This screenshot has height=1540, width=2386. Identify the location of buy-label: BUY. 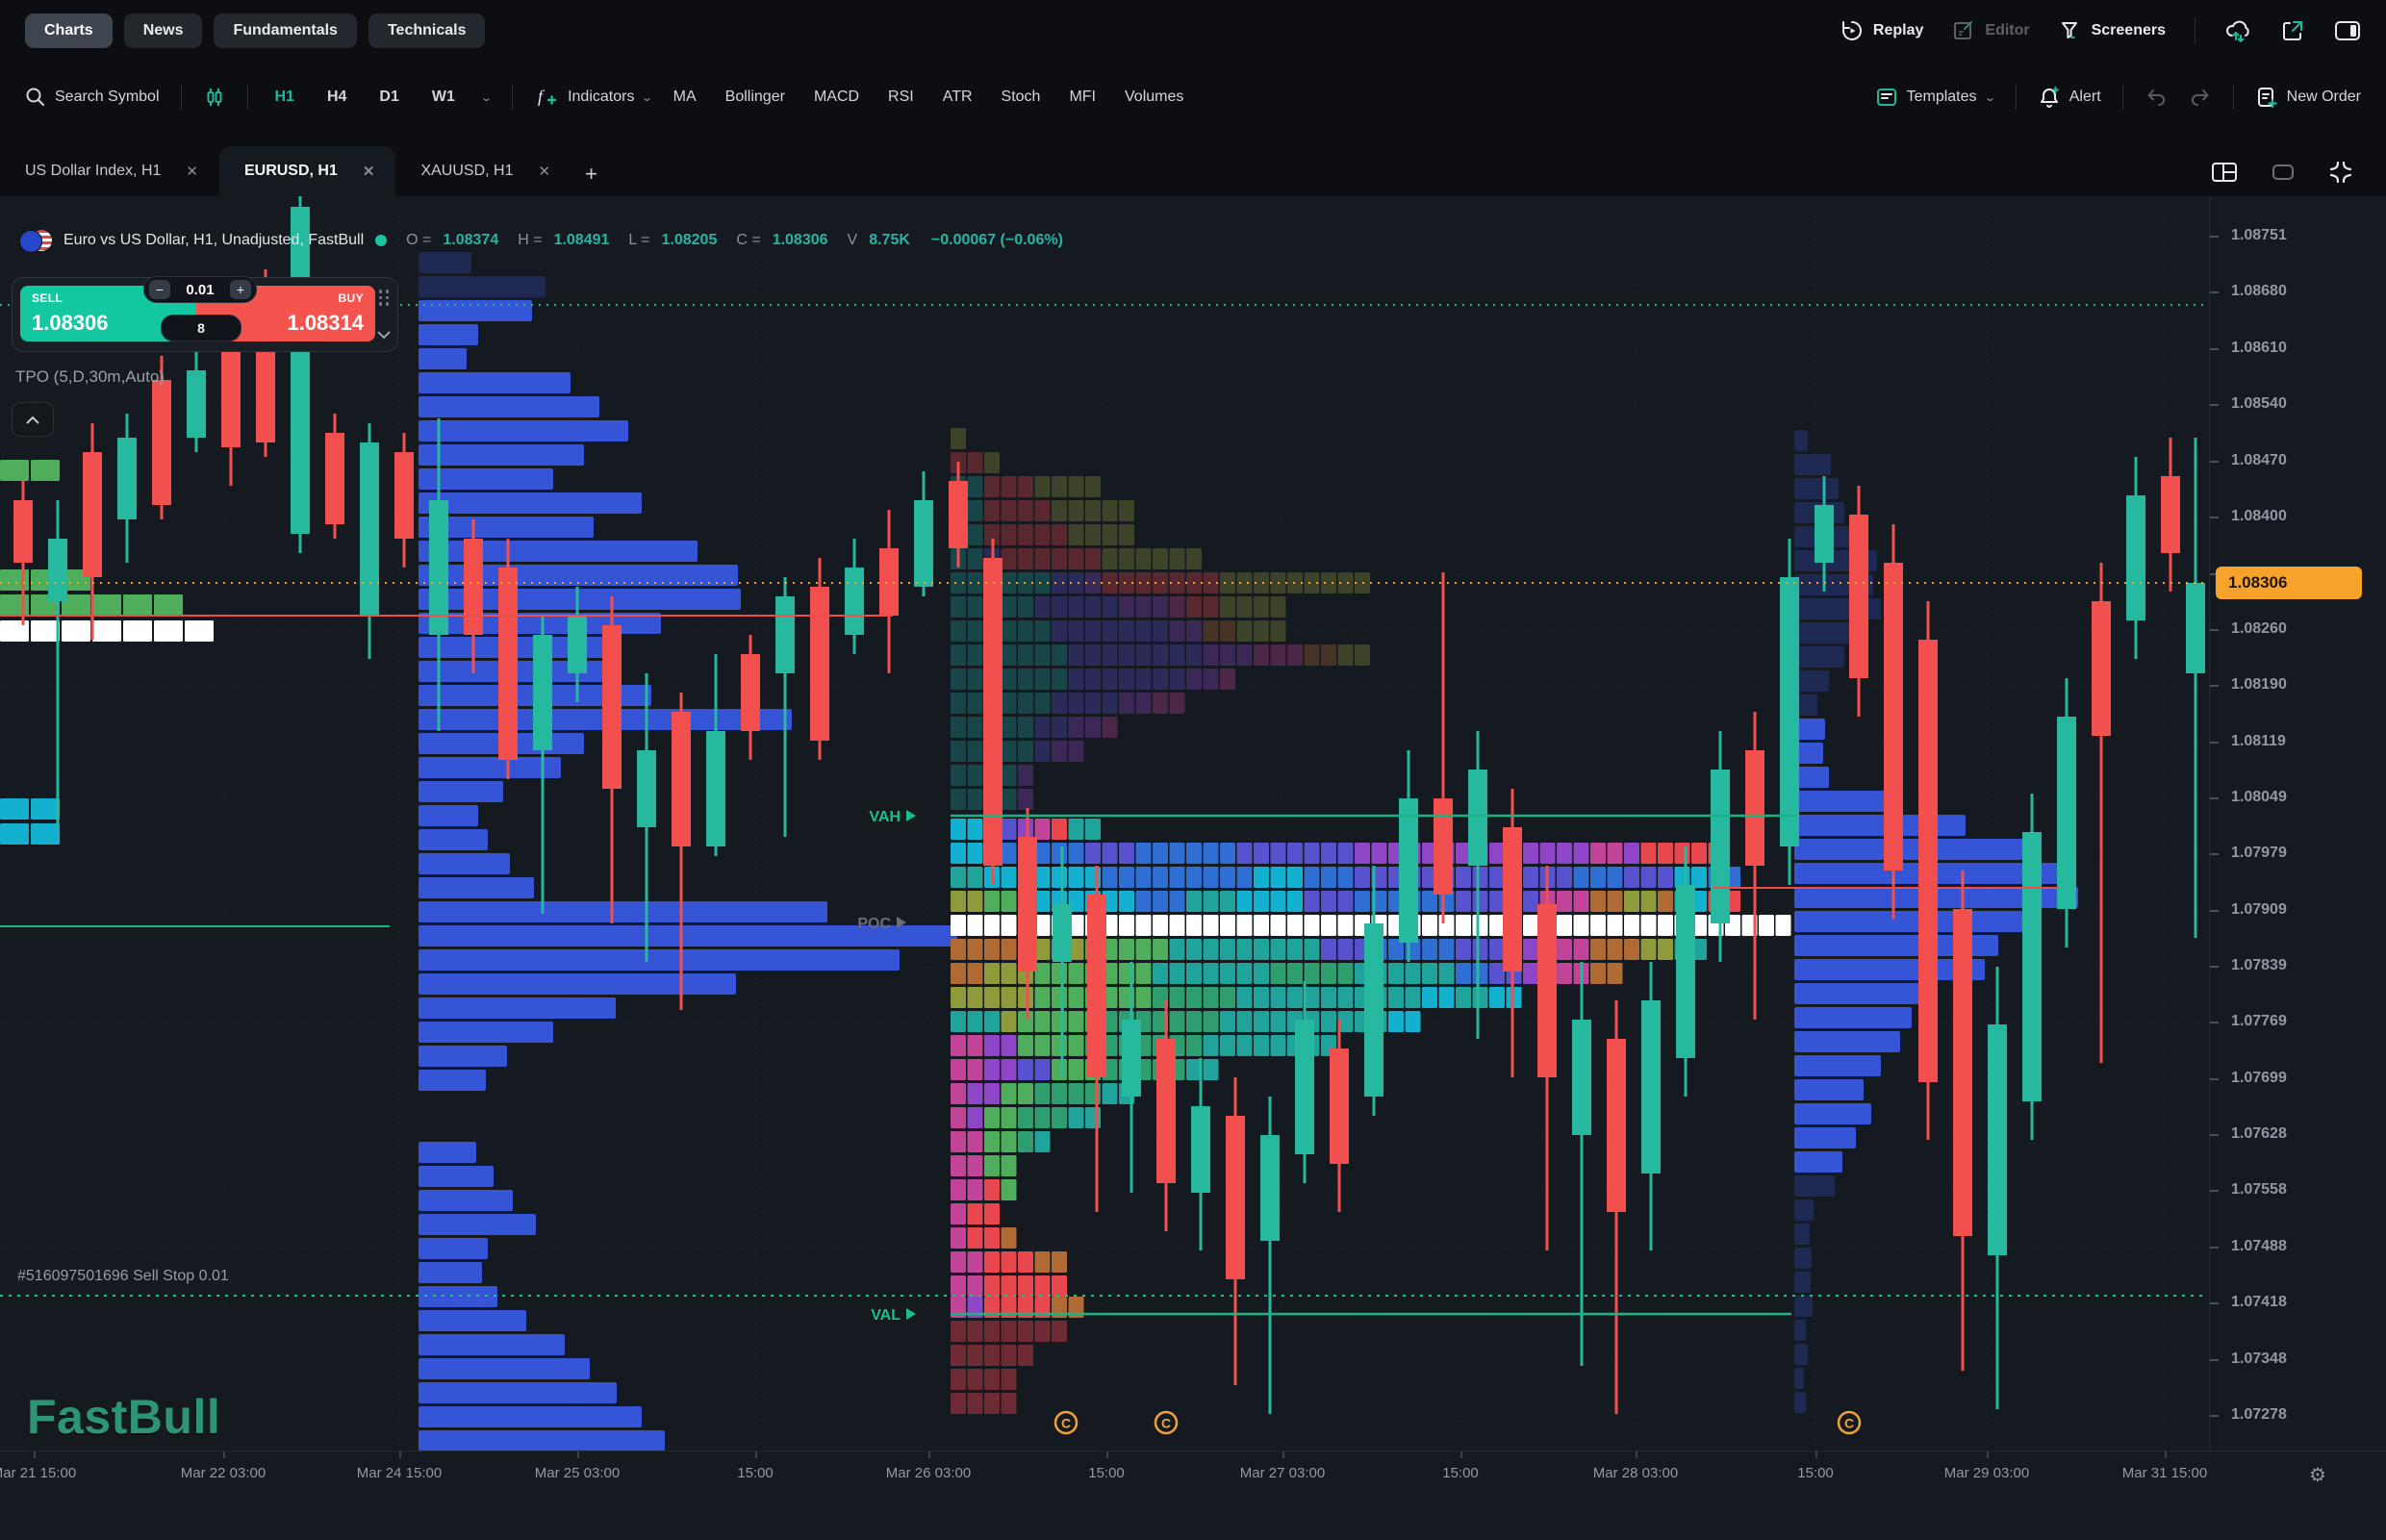
(351, 298).